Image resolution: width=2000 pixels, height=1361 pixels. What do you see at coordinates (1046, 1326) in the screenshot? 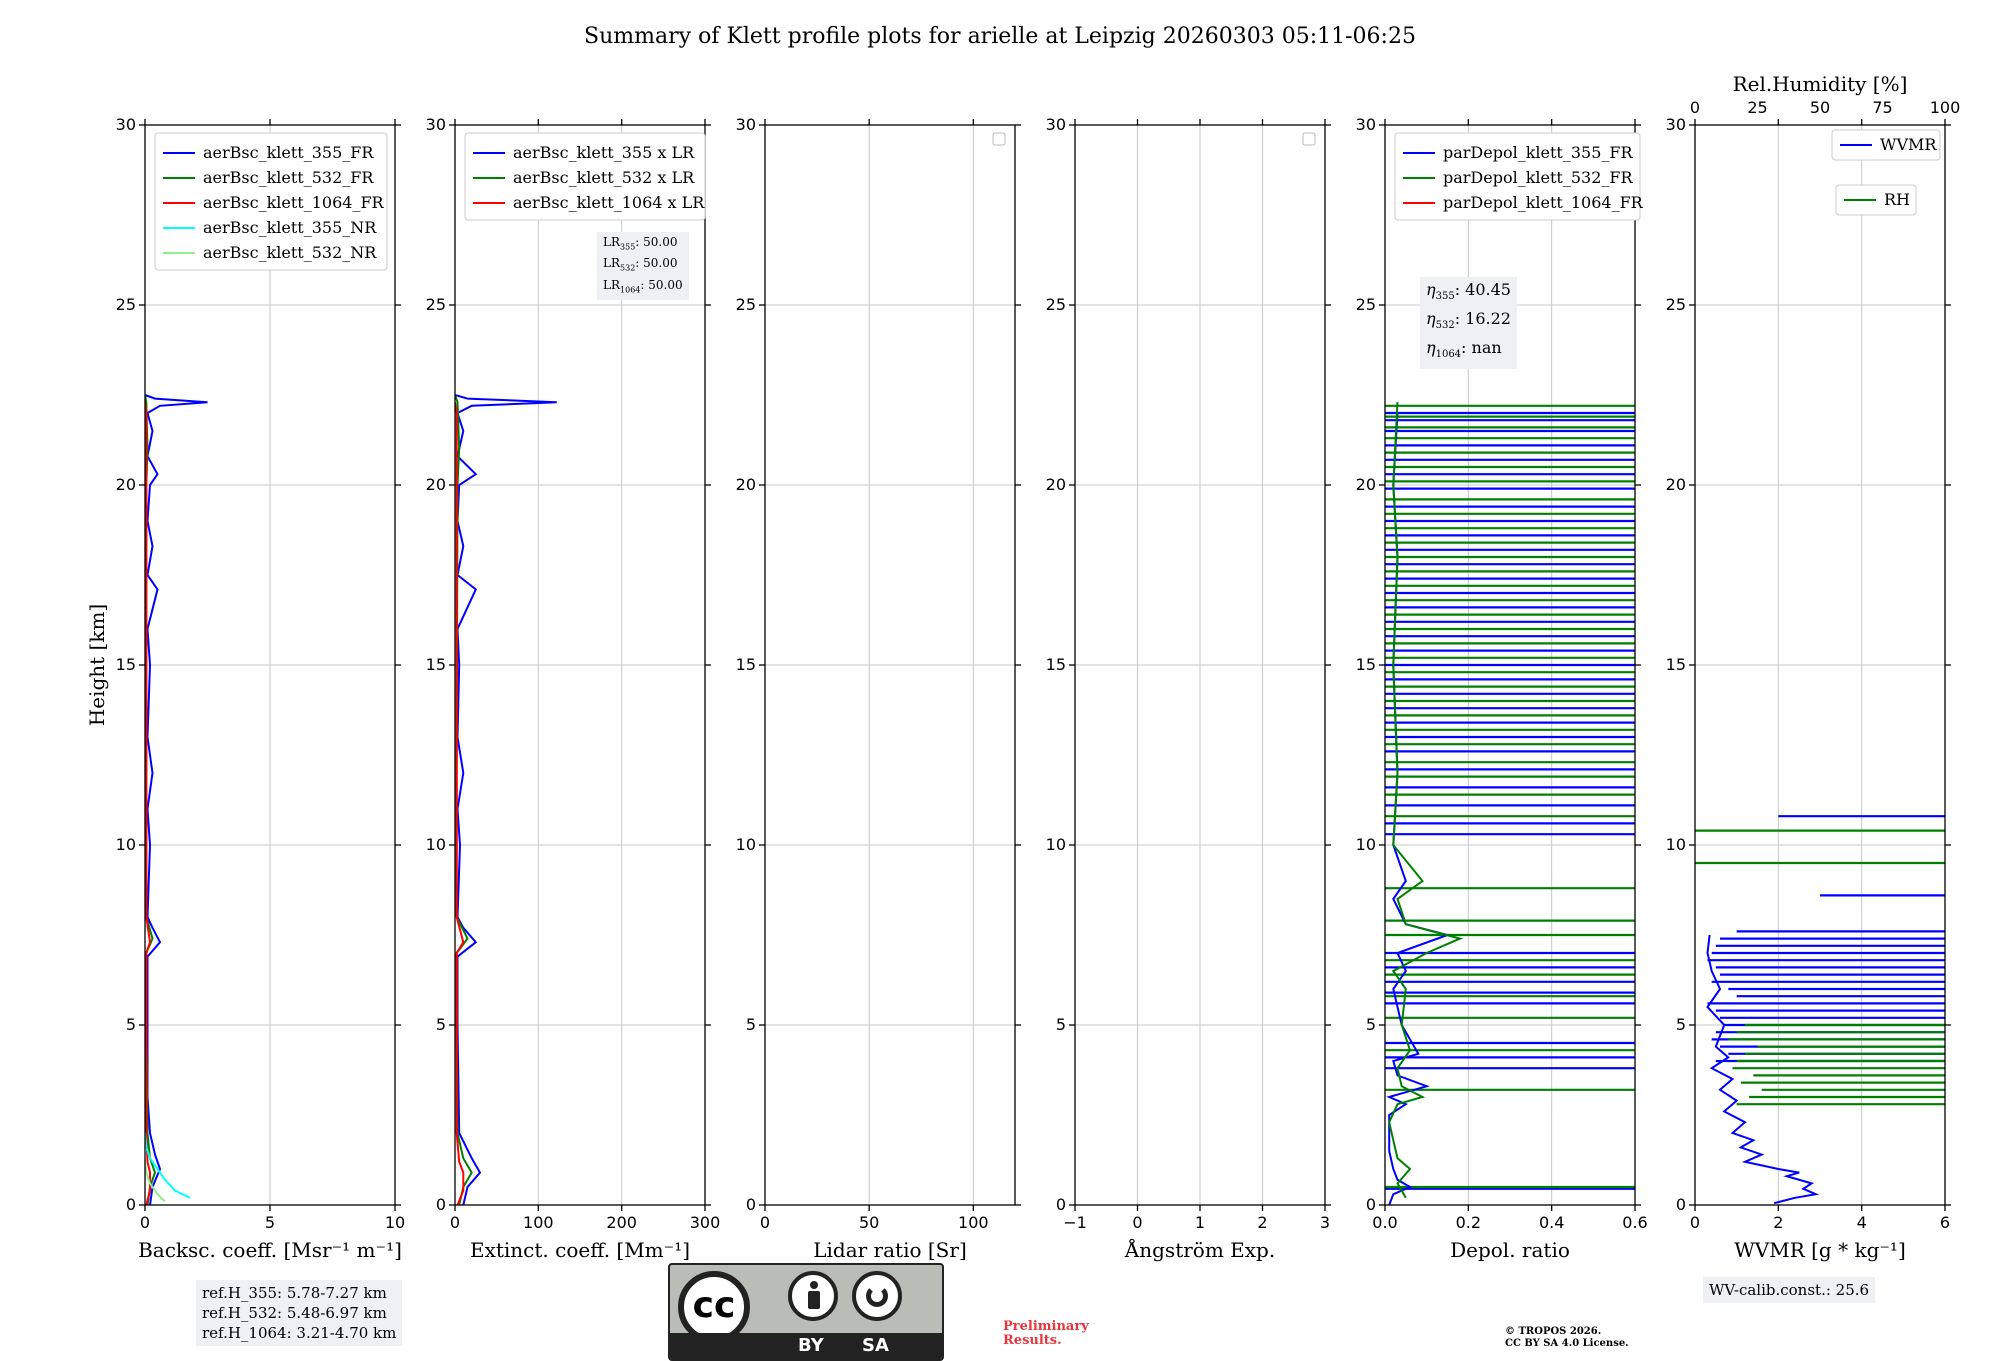
I see `preliminary-line-1: Preliminary` at bounding box center [1046, 1326].